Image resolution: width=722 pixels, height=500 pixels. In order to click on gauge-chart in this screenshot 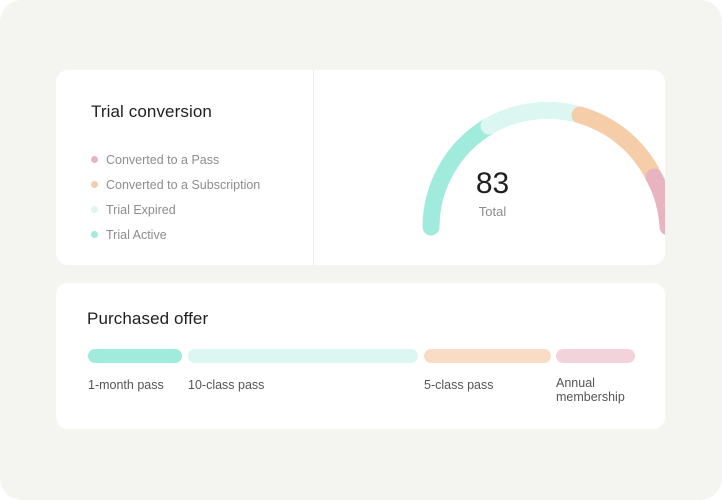, I will do `click(543, 168)`.